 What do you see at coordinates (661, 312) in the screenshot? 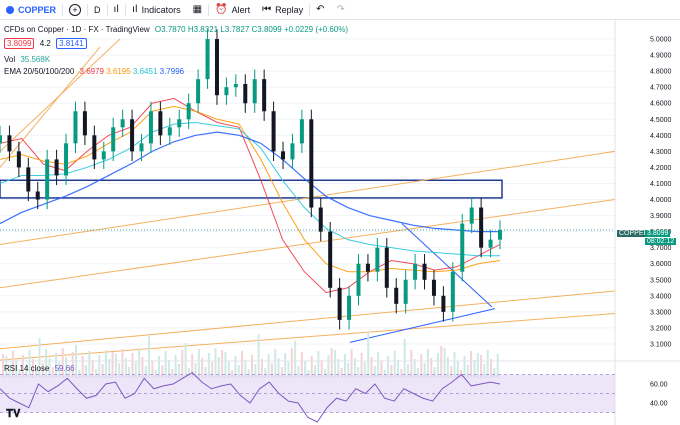
I see `y-tick-label: 3.3000` at bounding box center [661, 312].